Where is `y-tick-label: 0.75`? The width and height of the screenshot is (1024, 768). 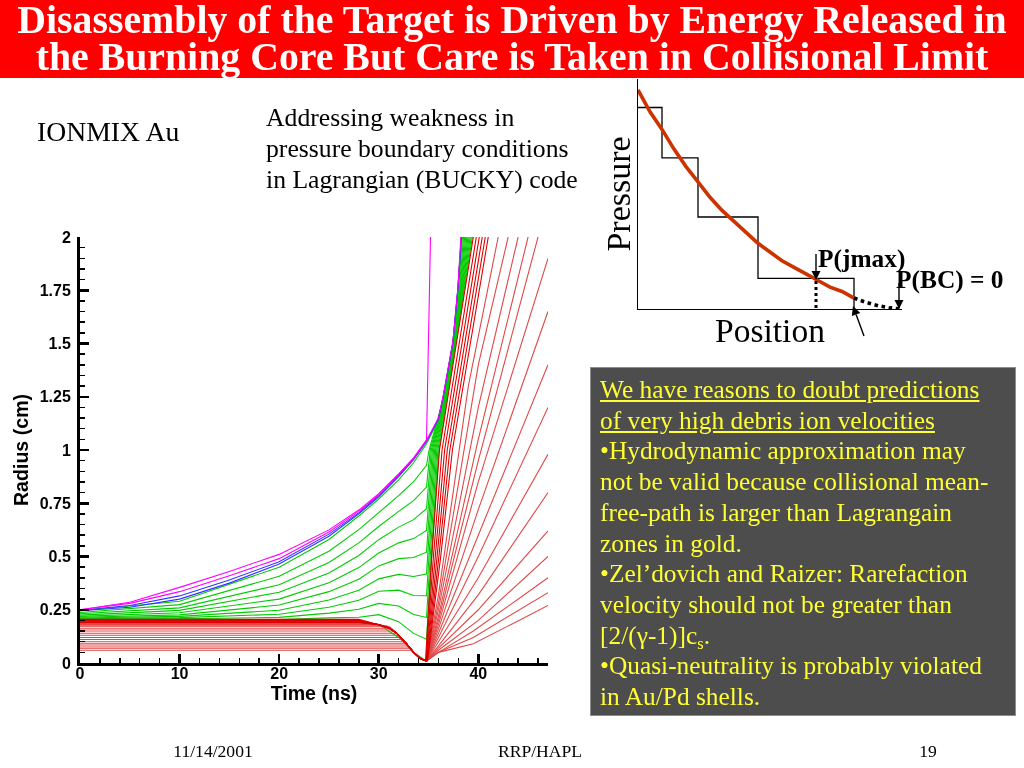 y-tick-label: 0.75 is located at coordinates (55, 503).